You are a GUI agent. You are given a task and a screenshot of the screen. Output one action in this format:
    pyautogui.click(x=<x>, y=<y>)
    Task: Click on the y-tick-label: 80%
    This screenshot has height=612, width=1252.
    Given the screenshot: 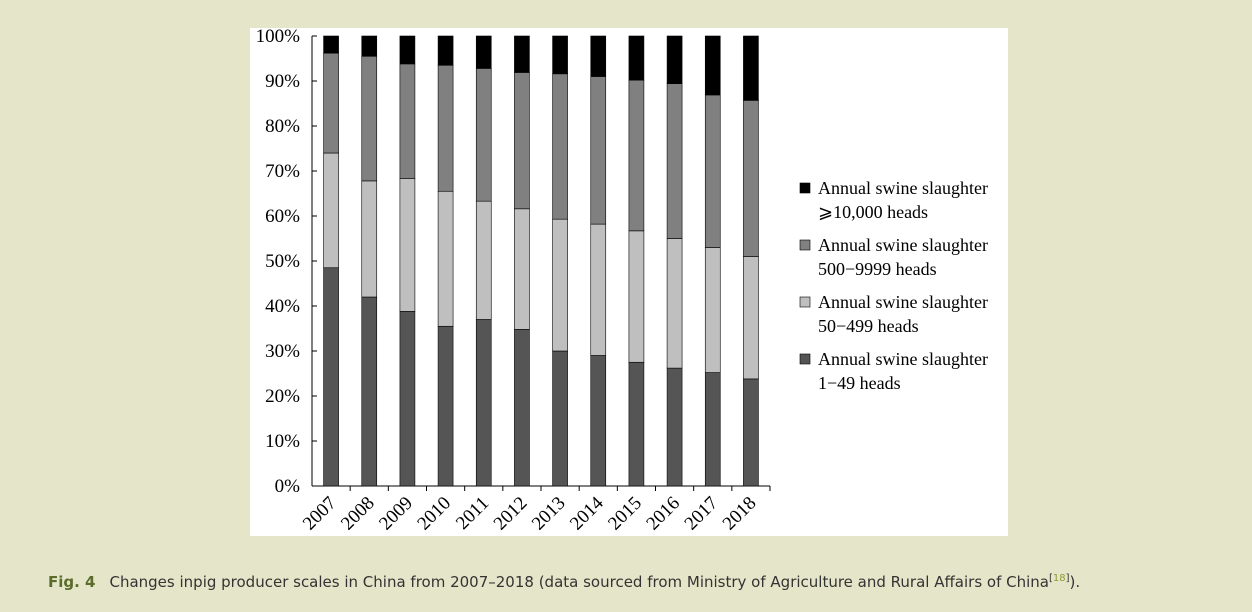 What is the action you would take?
    pyautogui.click(x=282, y=126)
    